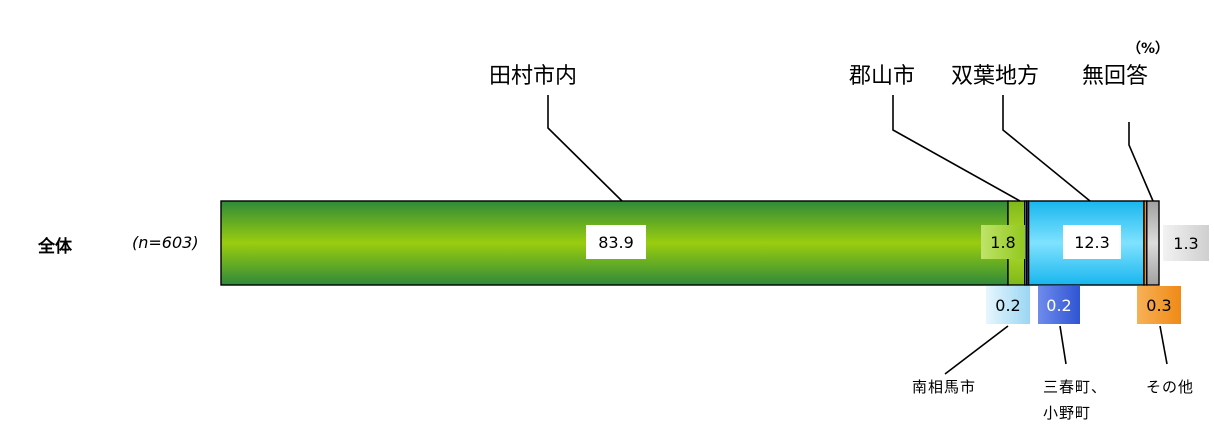 Image resolution: width=1214 pixels, height=426 pixels. I want to click on category-label-top-2: 郡山市, so click(882, 76).